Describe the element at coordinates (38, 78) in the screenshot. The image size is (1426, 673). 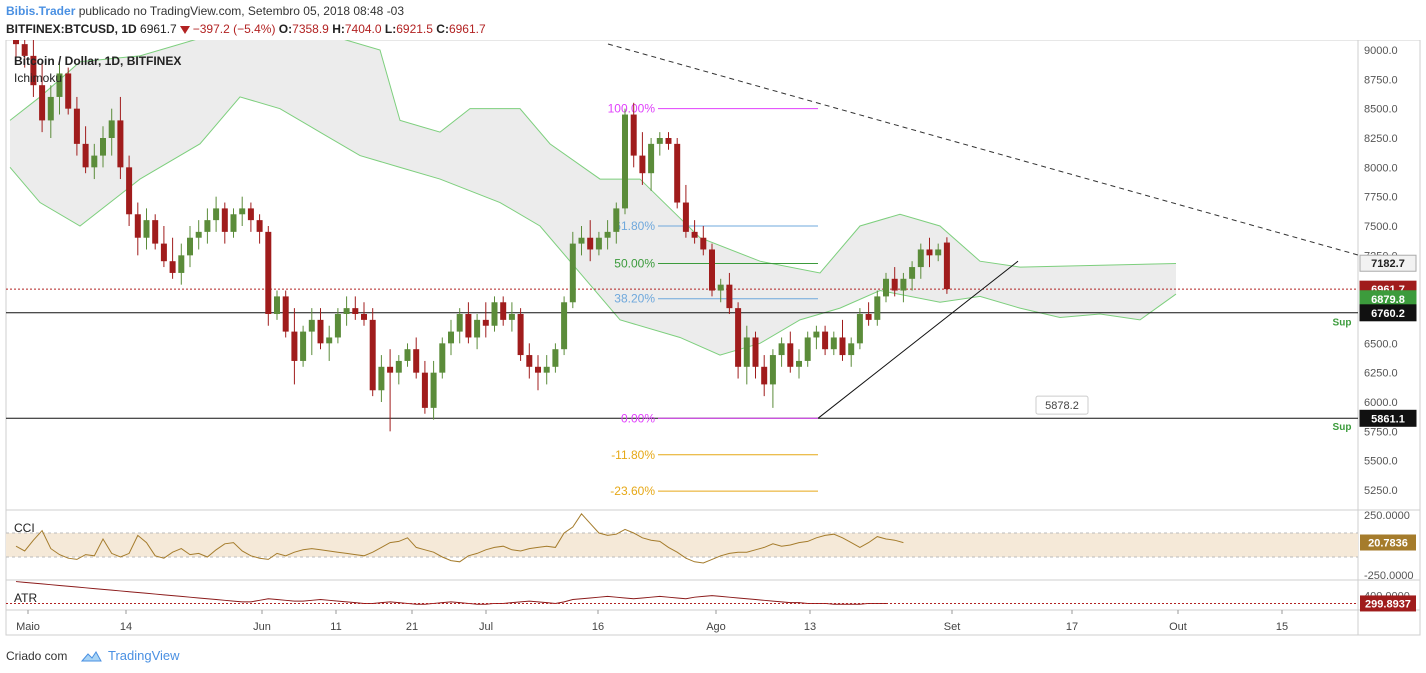
I see `legend-indicator: Ichimoku` at that location.